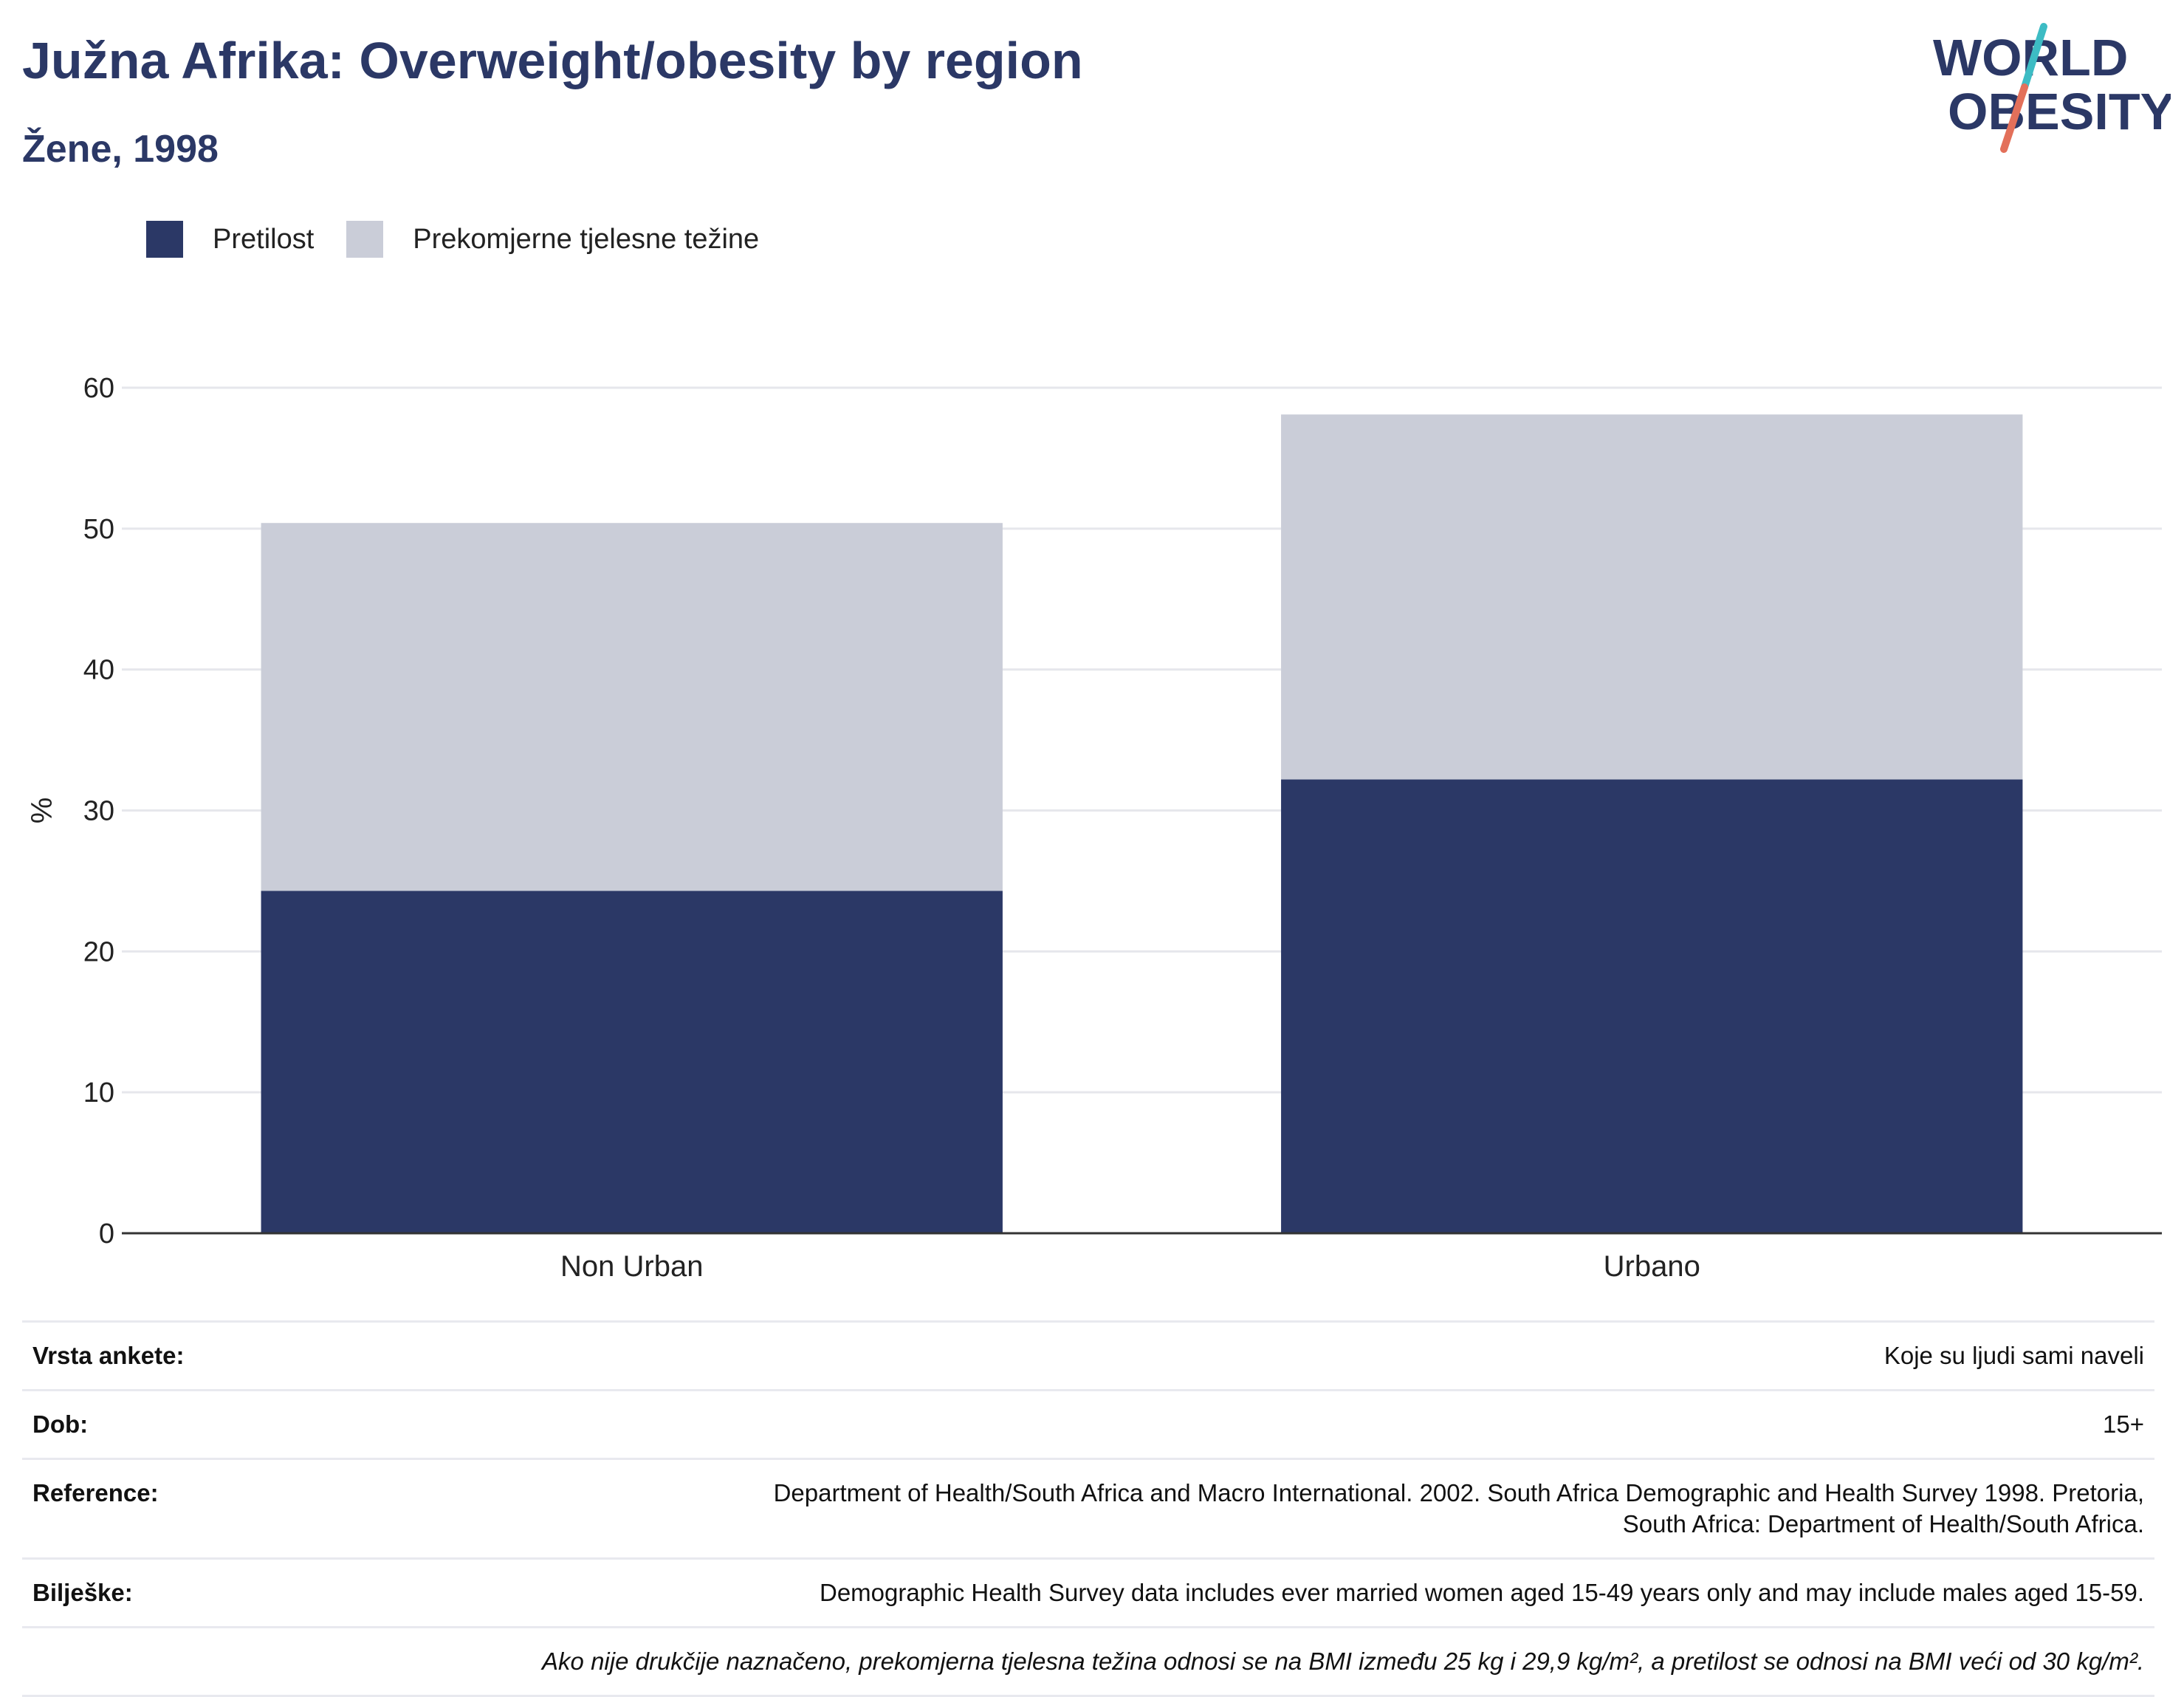 The height and width of the screenshot is (1697, 2184). I want to click on x-tick-label: Non Urban, so click(632, 1266).